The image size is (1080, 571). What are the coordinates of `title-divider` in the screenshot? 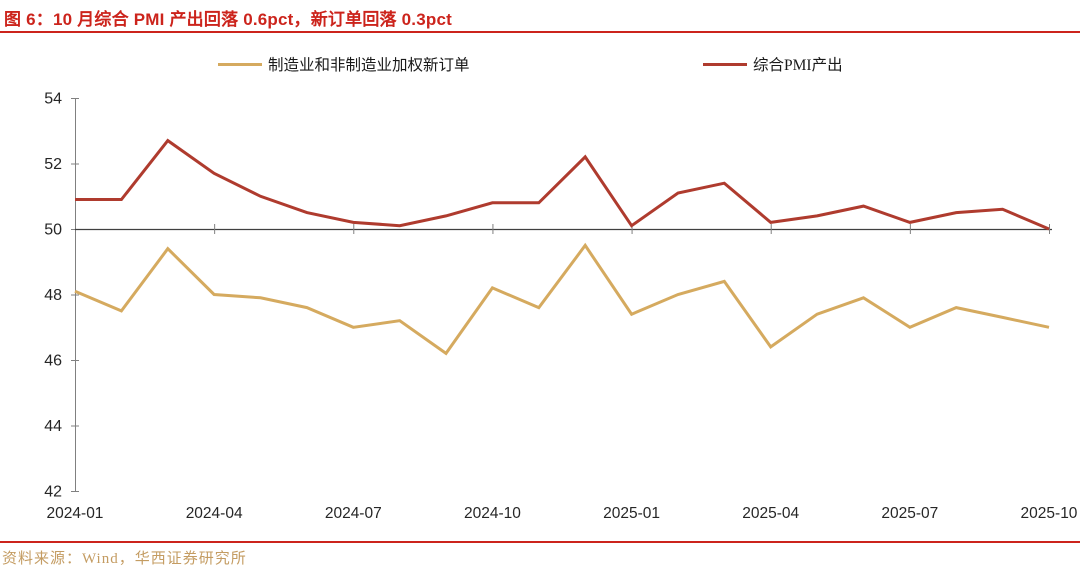 It's located at (540, 32).